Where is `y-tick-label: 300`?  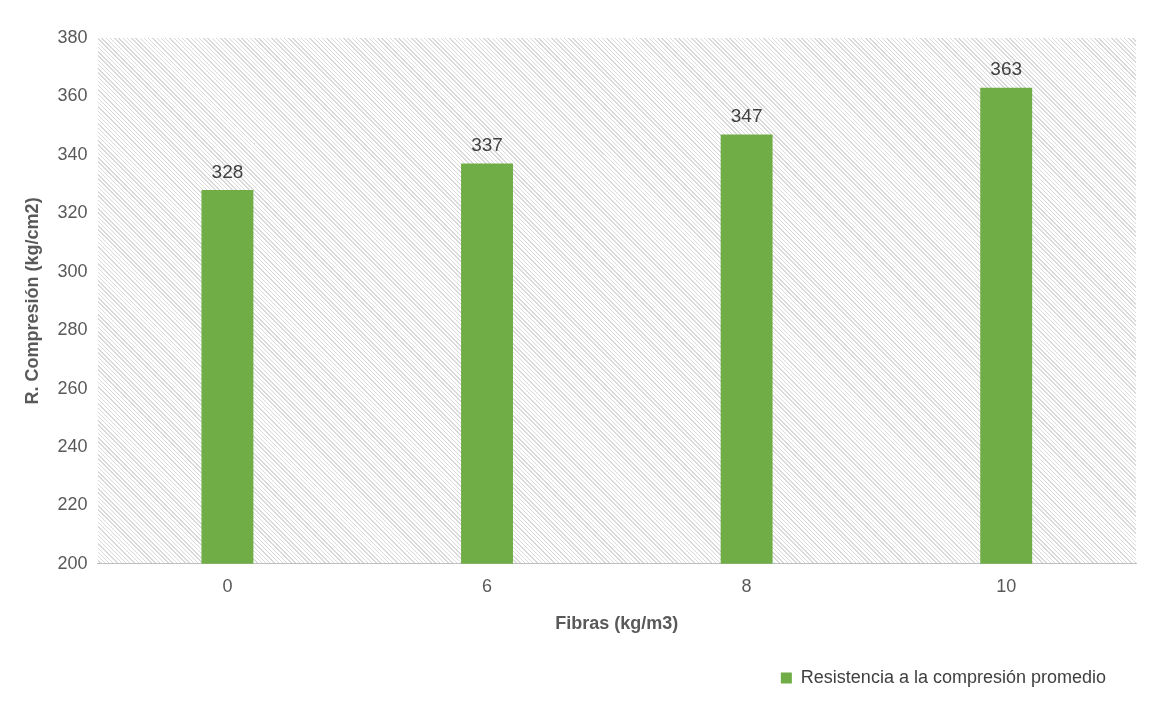
y-tick-label: 300 is located at coordinates (72, 270).